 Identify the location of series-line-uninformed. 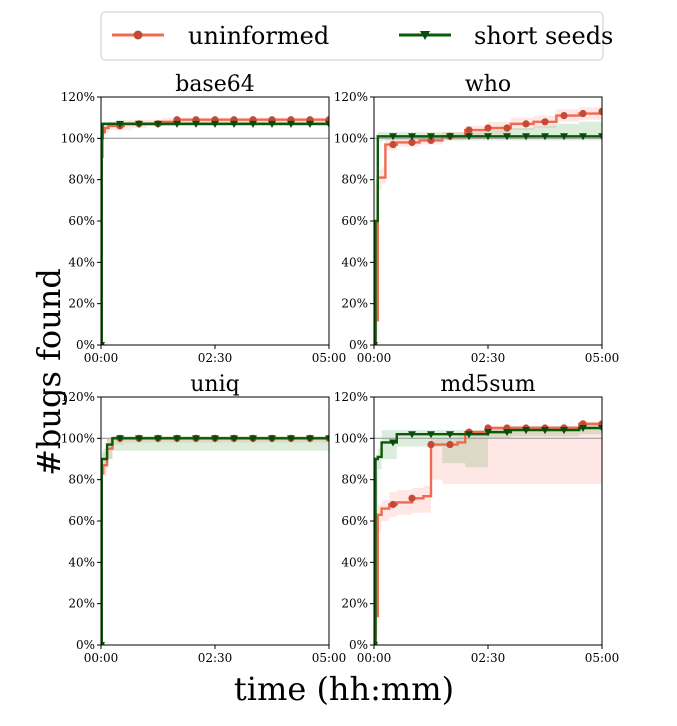
(215, 541).